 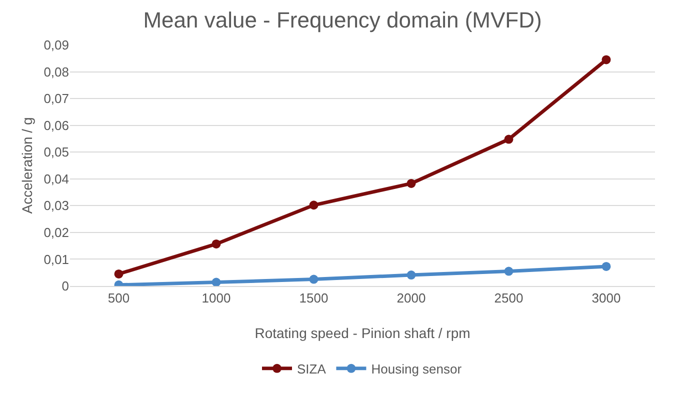 What do you see at coordinates (416, 369) in the screenshot?
I see `legend-label: Housing sensor` at bounding box center [416, 369].